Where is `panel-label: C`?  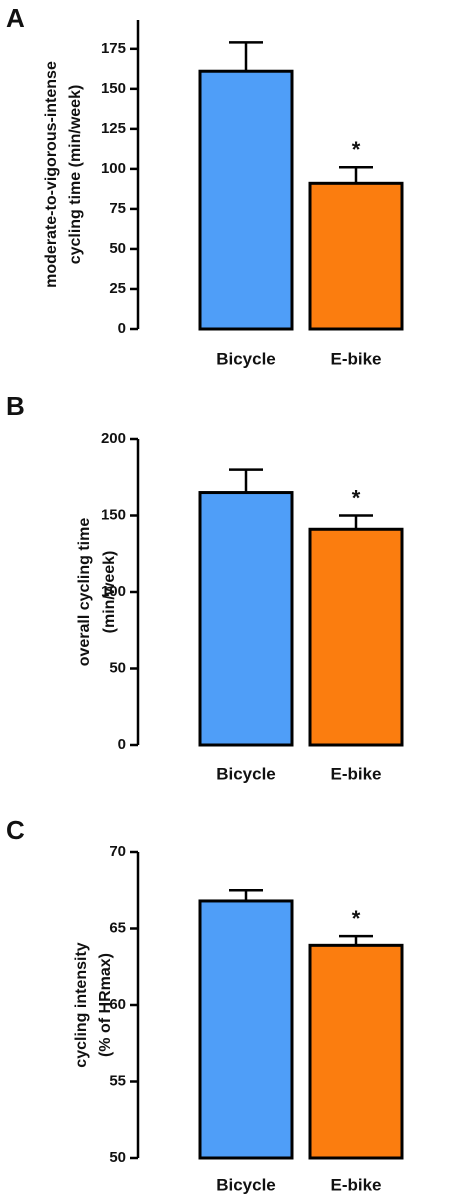
panel-label: C is located at coordinates (15, 830).